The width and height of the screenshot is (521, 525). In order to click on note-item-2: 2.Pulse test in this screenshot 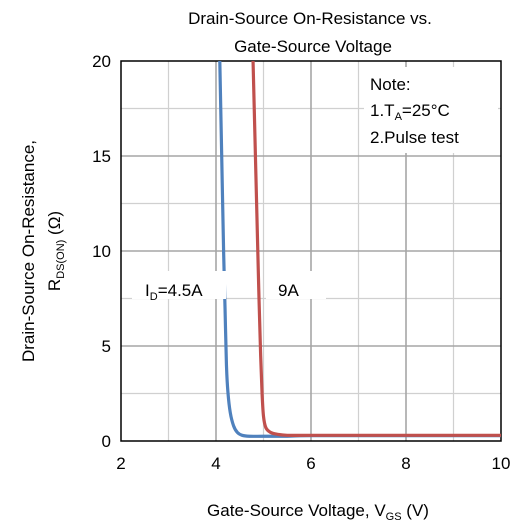, I will do `click(414, 137)`.